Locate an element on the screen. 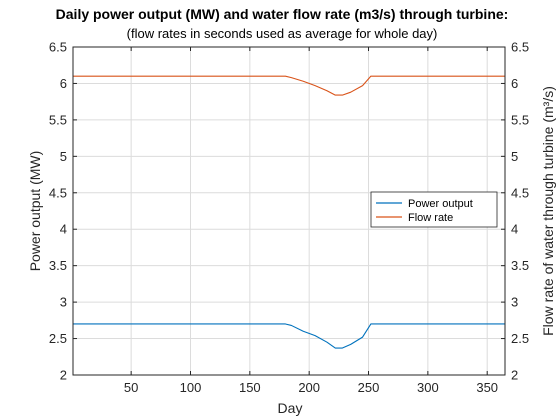  y-tick-label-left: 5 is located at coordinates (63, 156).